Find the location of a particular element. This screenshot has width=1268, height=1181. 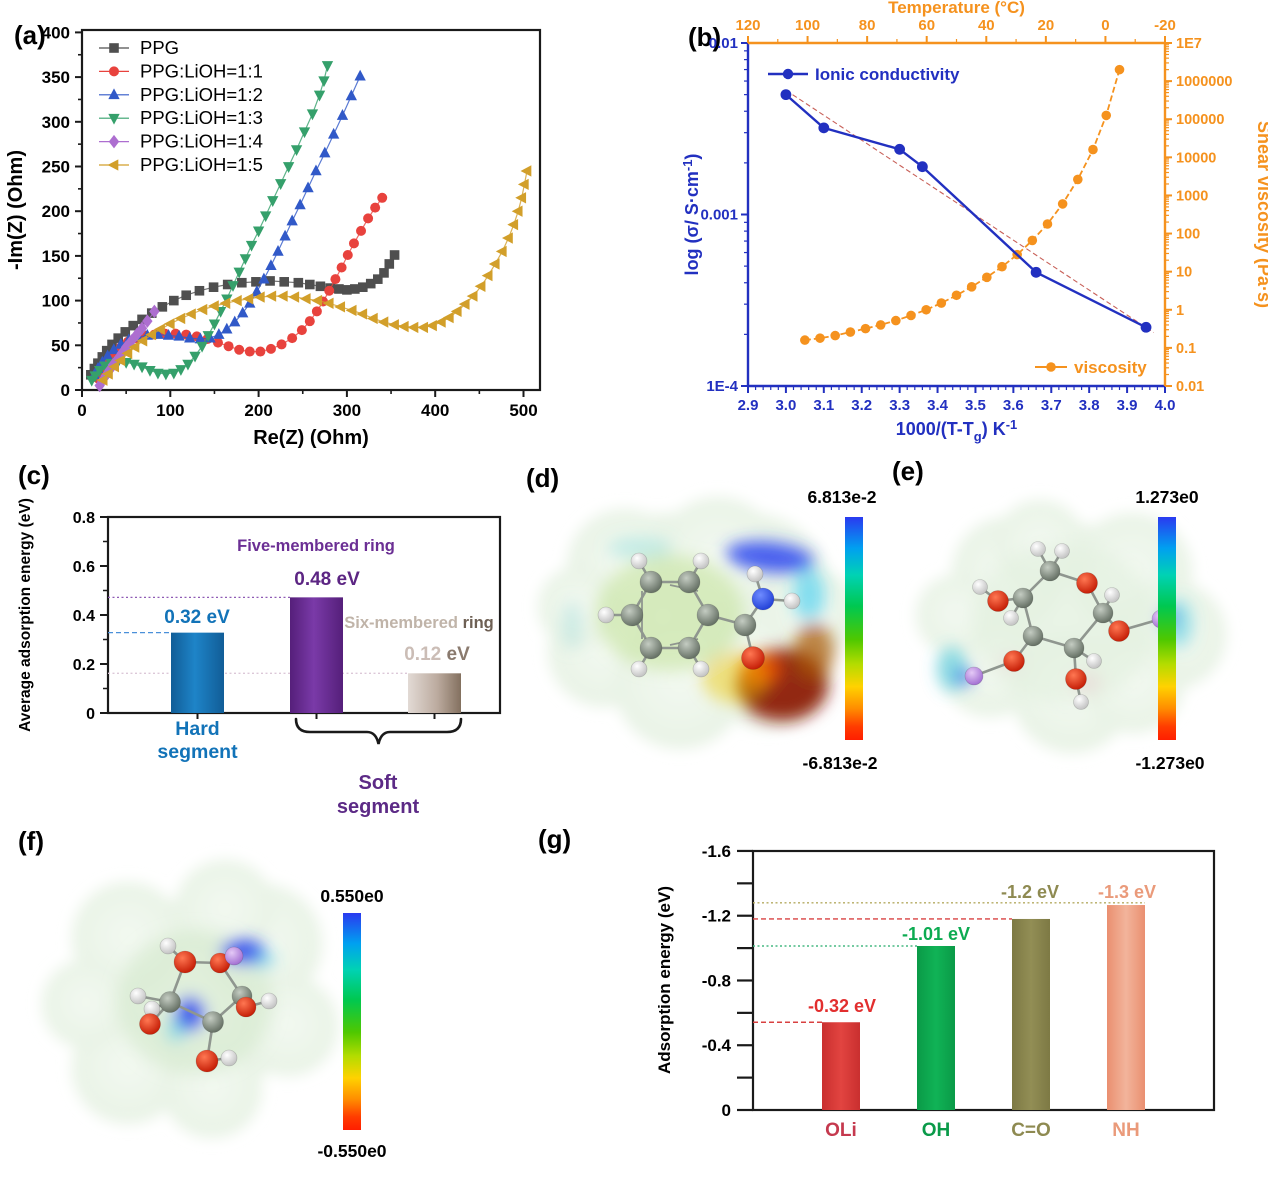

a-xtick: 0 is located at coordinates (81, 410).